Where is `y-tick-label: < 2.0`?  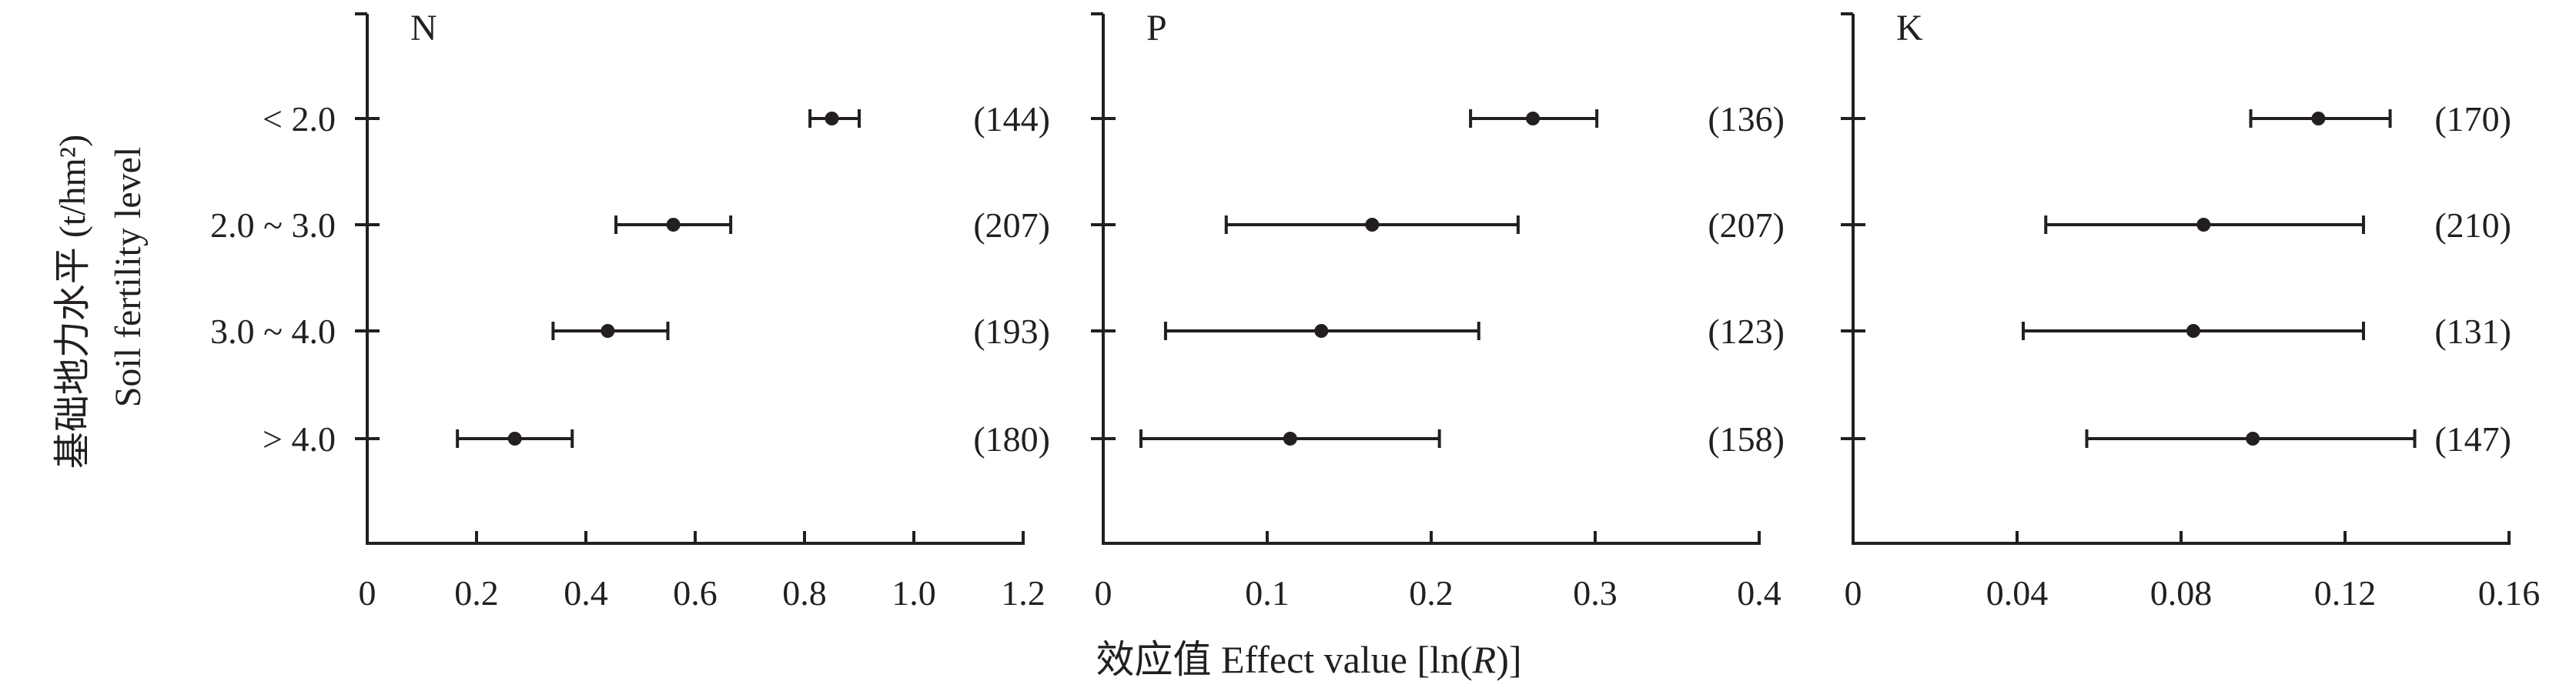 y-tick-label: < 2.0 is located at coordinates (300, 119).